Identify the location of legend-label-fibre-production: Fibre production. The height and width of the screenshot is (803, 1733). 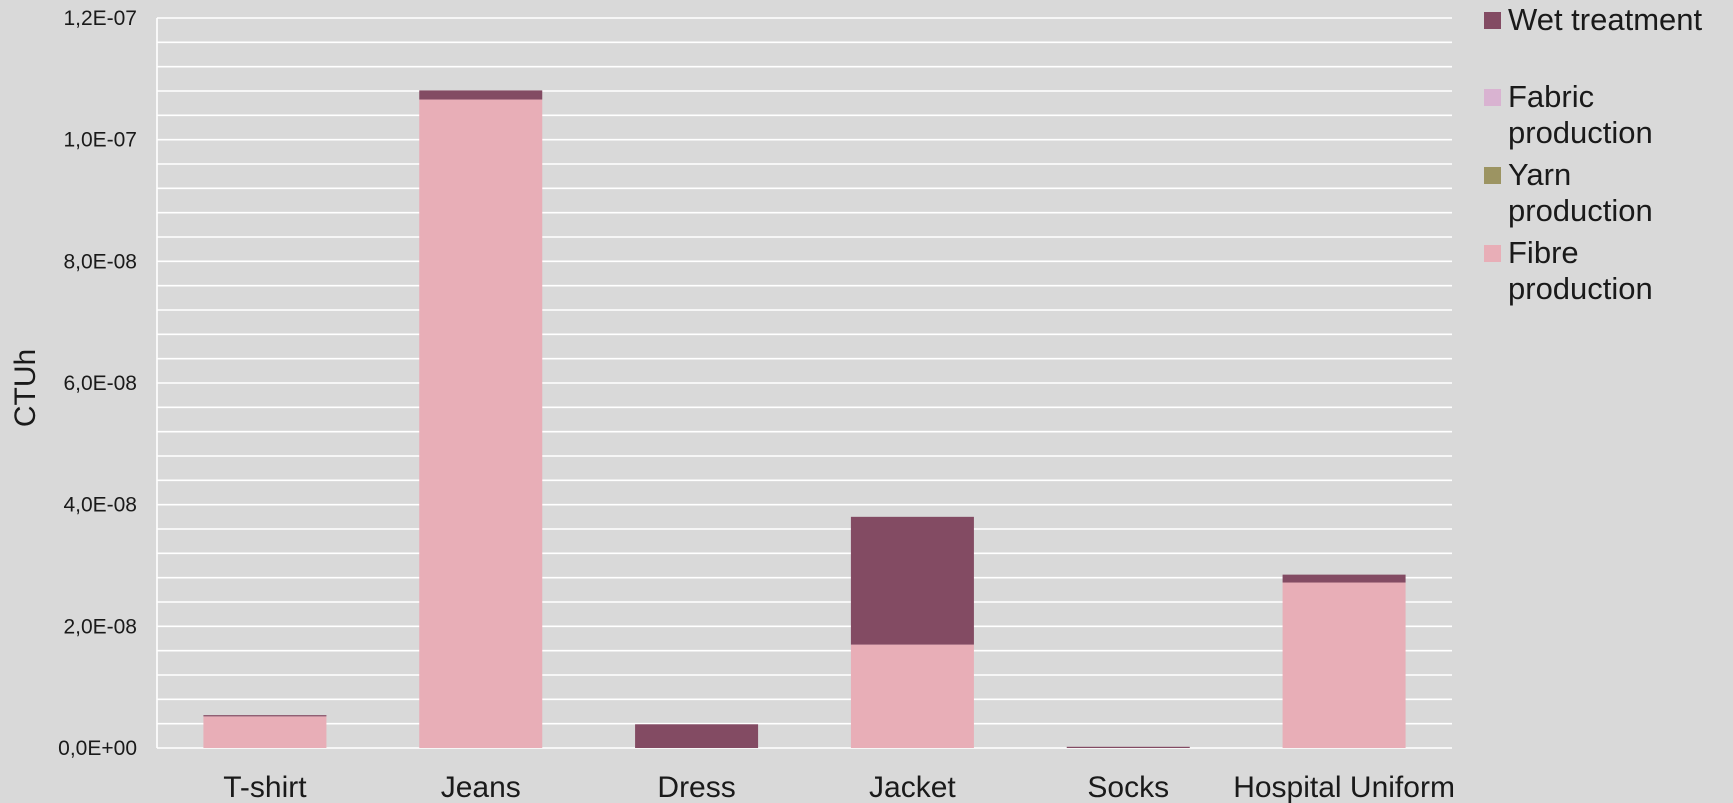
(1580, 270).